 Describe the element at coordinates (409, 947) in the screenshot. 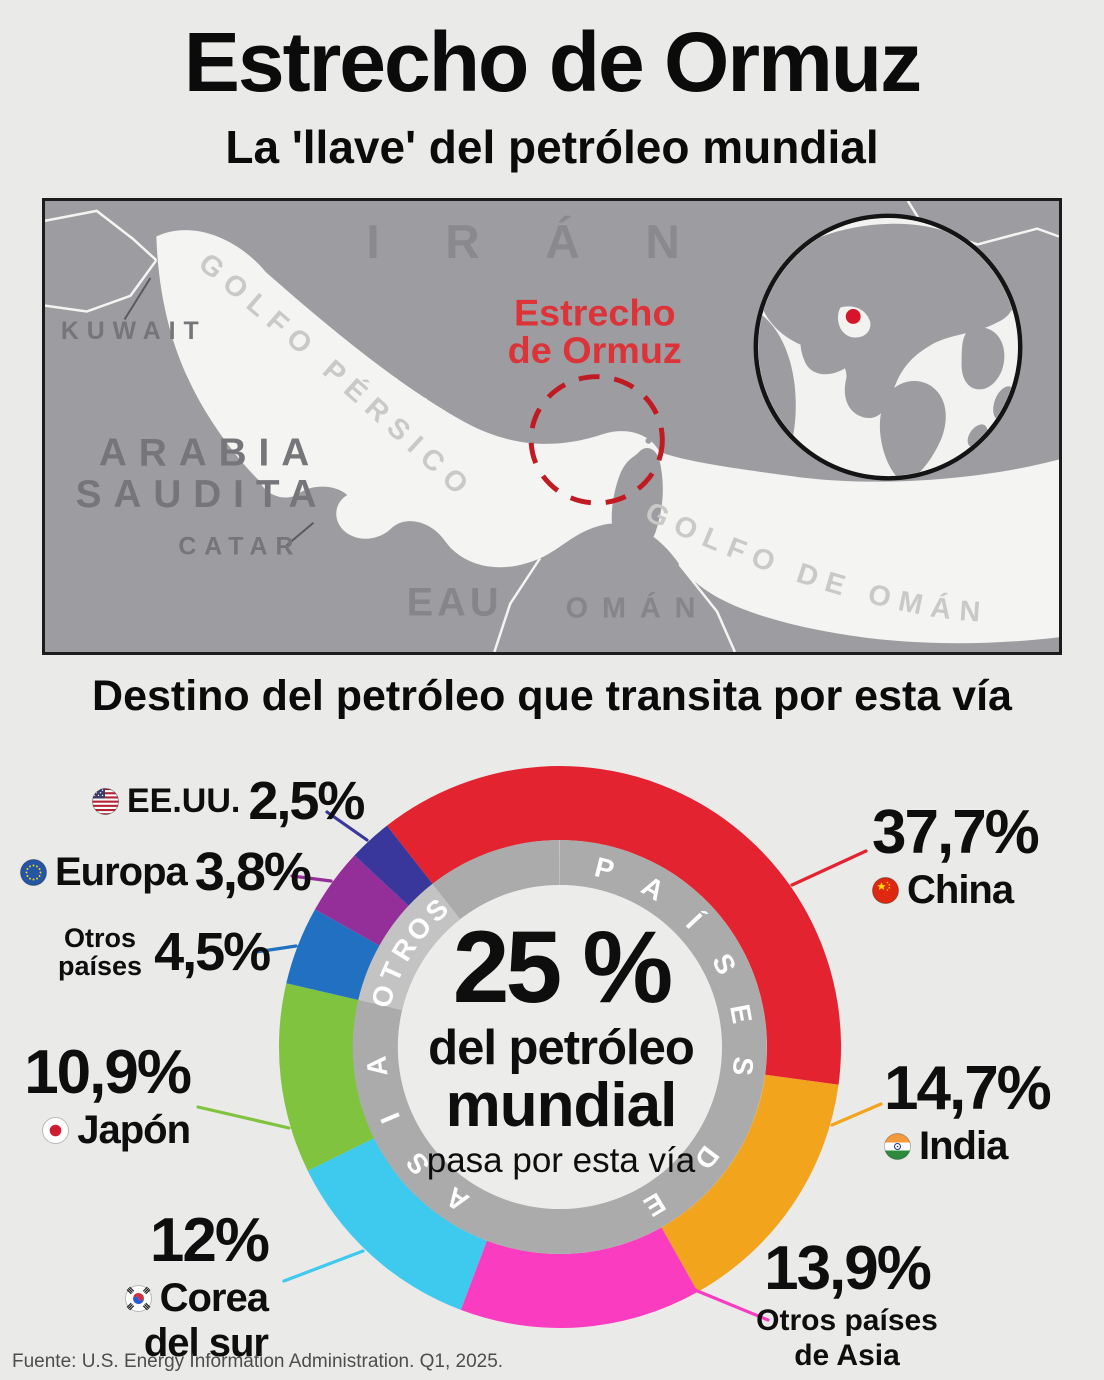

I see `inner-ring-otros` at that location.